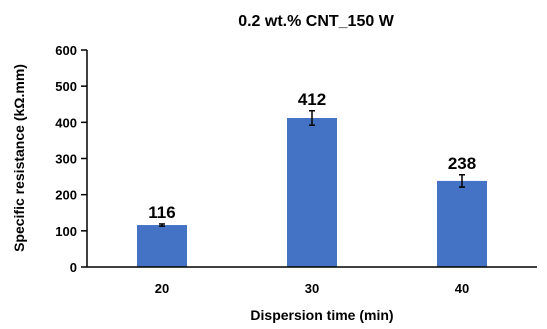 The height and width of the screenshot is (329, 547). I want to click on y-tick-label: 0, so click(73, 267).